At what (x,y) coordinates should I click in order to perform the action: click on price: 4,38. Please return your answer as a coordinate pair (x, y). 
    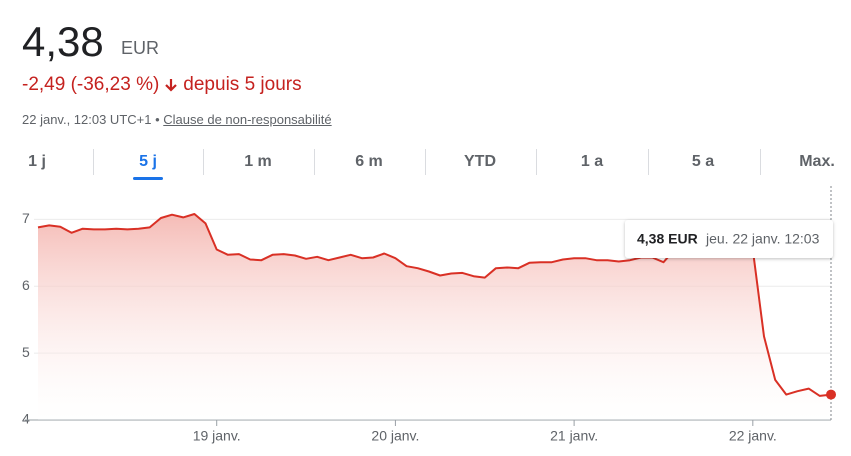
    Looking at the image, I should click on (63, 41).